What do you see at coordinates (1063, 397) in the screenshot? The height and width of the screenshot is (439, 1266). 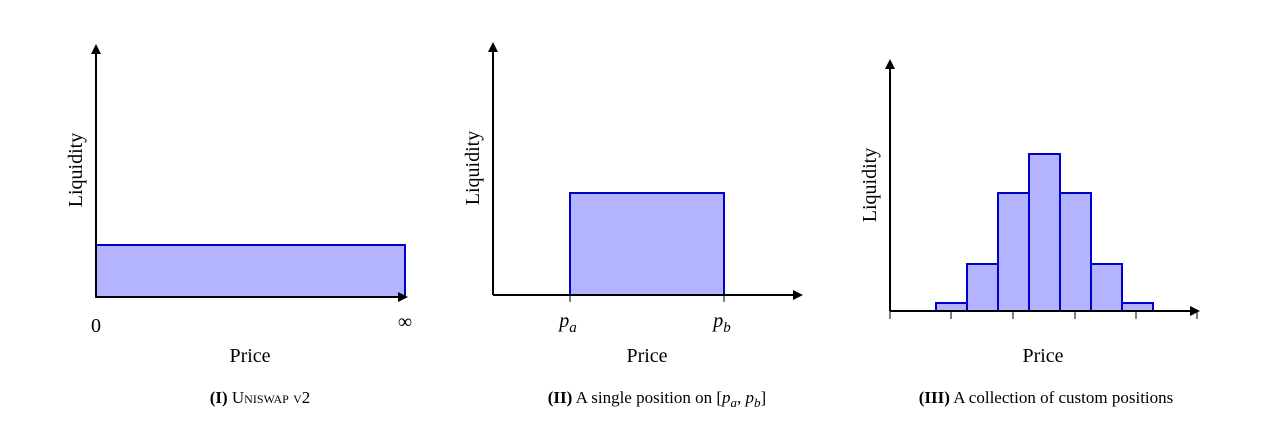 I see `caption-text: A collection of custom positions` at bounding box center [1063, 397].